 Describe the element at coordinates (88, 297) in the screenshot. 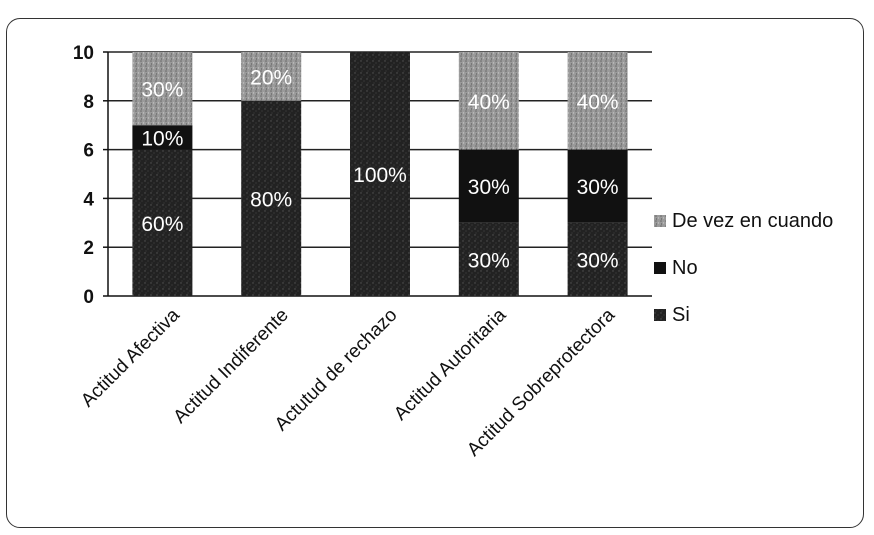

I see `y-tick-label-0: 0` at that location.